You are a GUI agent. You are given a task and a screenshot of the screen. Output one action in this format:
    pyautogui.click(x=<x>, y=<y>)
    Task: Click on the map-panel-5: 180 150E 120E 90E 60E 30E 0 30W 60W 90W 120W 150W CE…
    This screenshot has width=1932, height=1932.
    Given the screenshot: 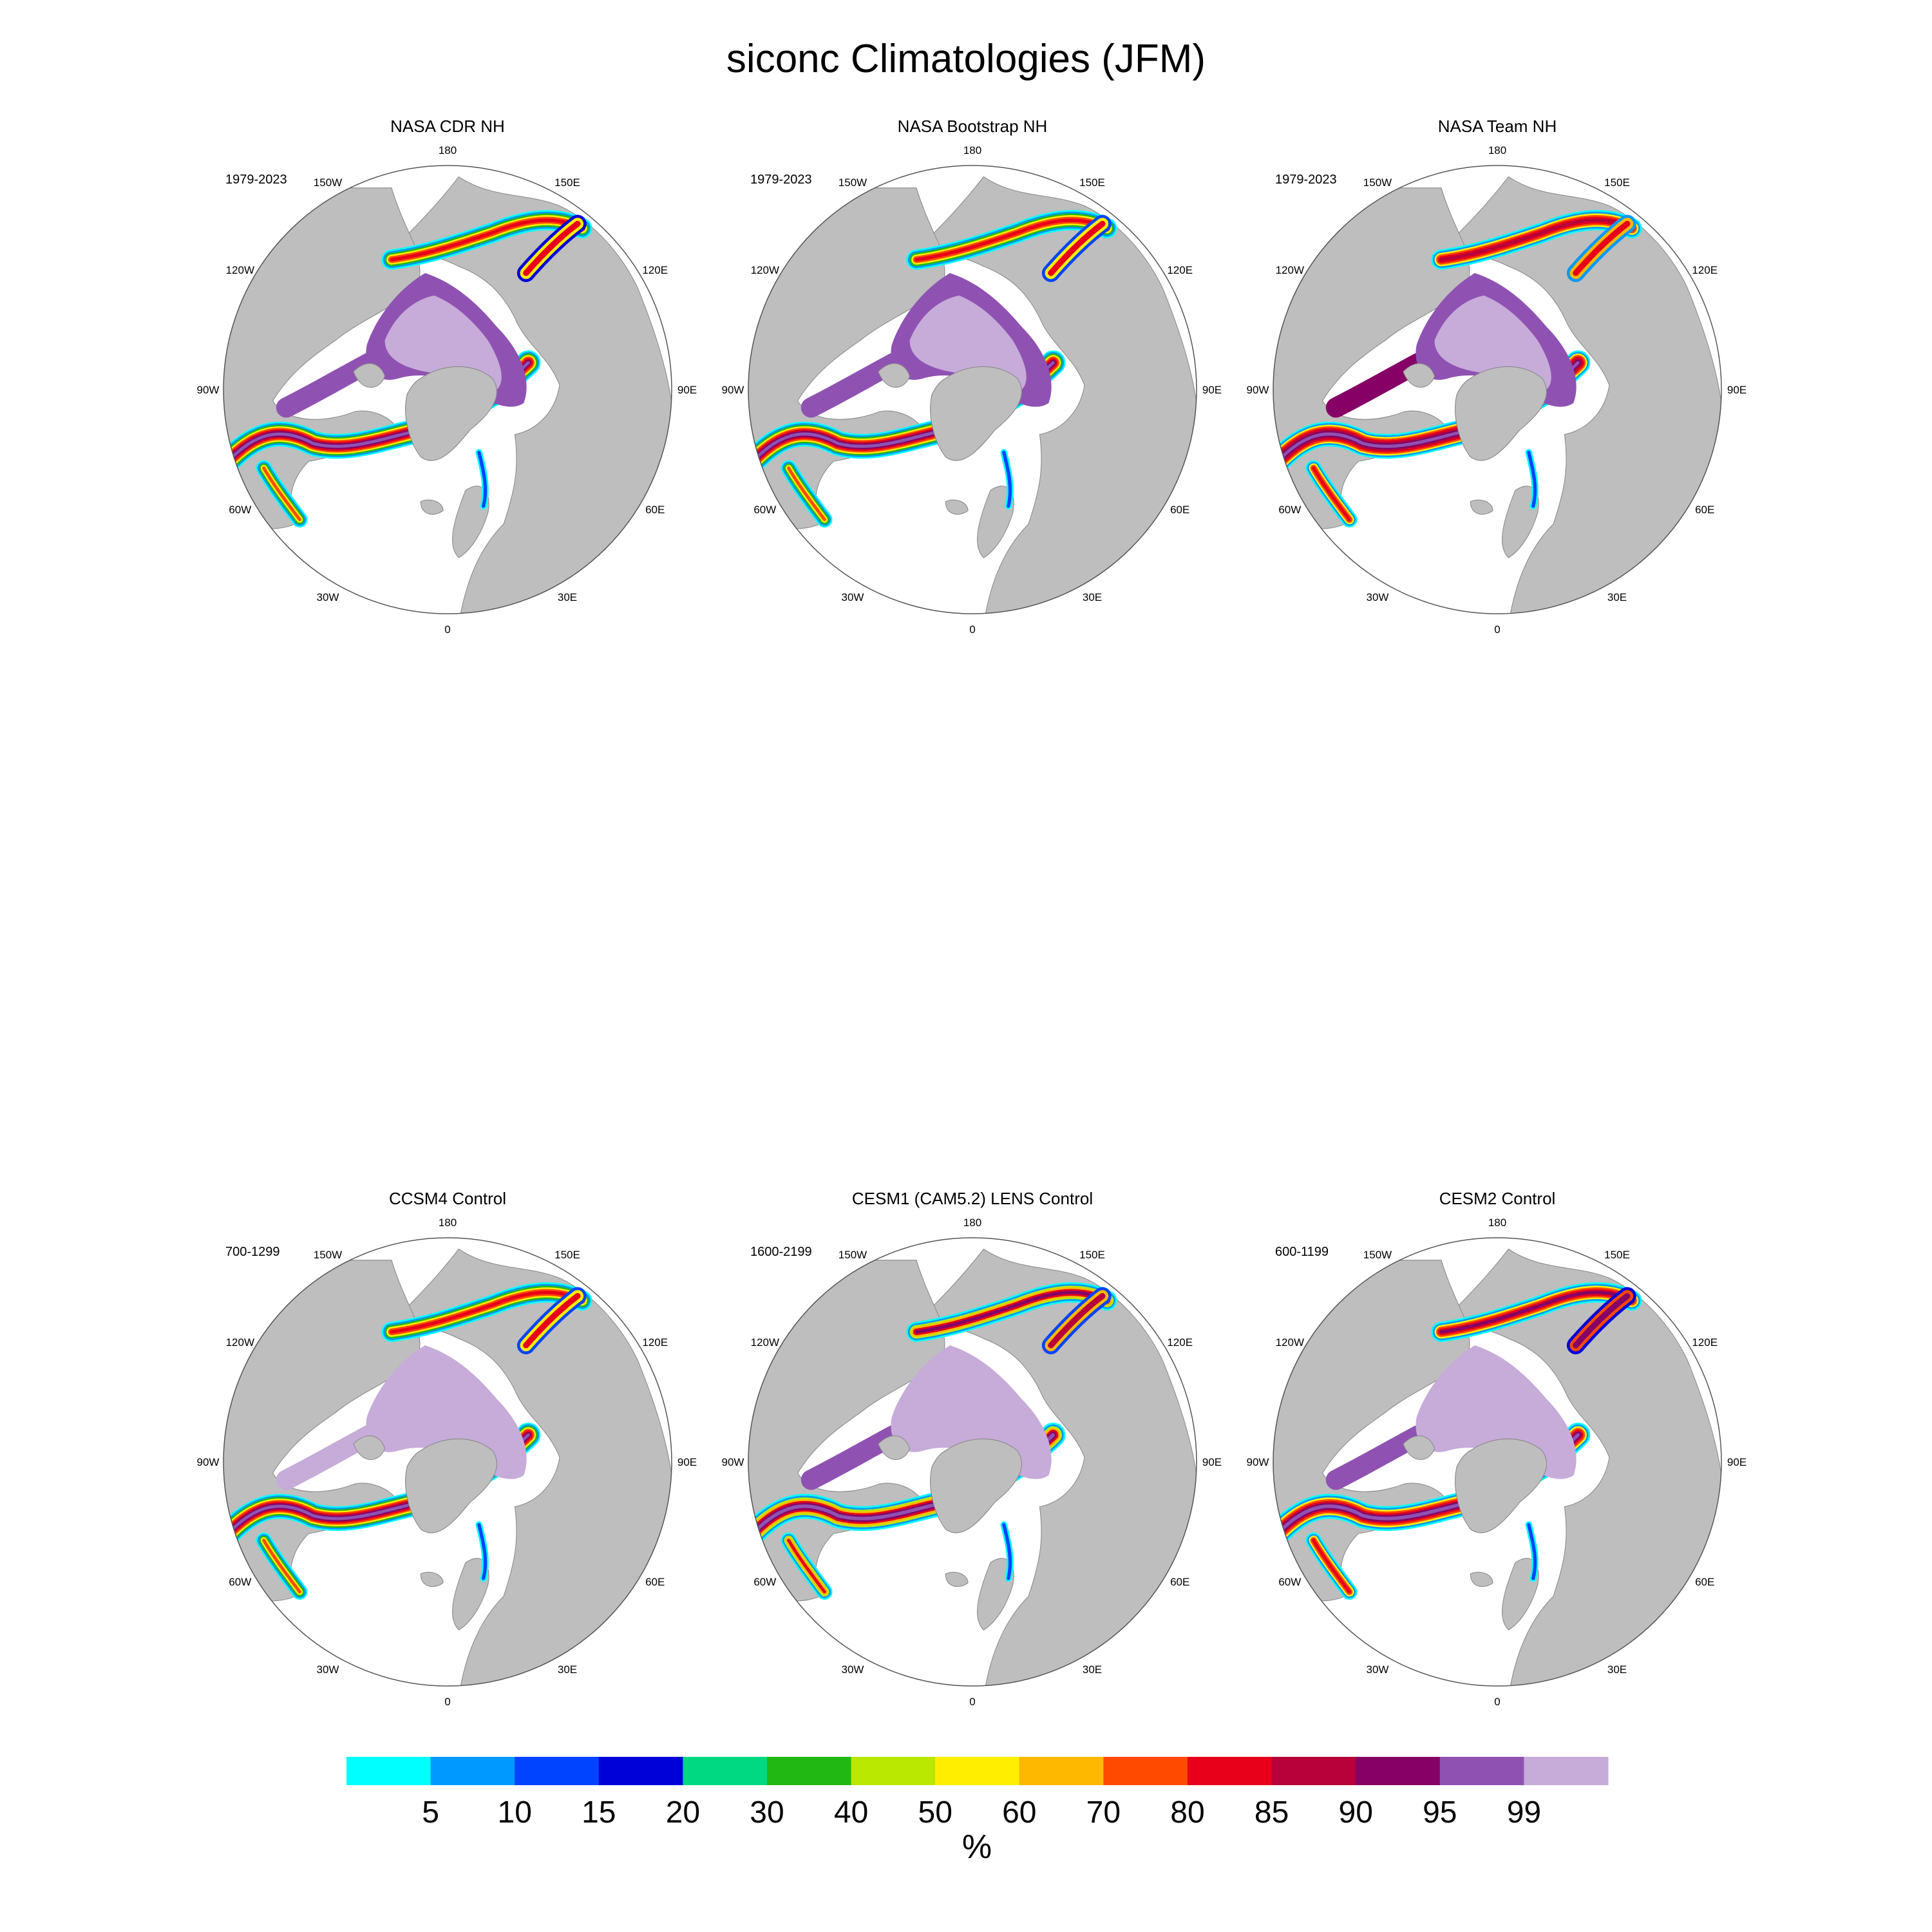 What is the action you would take?
    pyautogui.click(x=972, y=1448)
    